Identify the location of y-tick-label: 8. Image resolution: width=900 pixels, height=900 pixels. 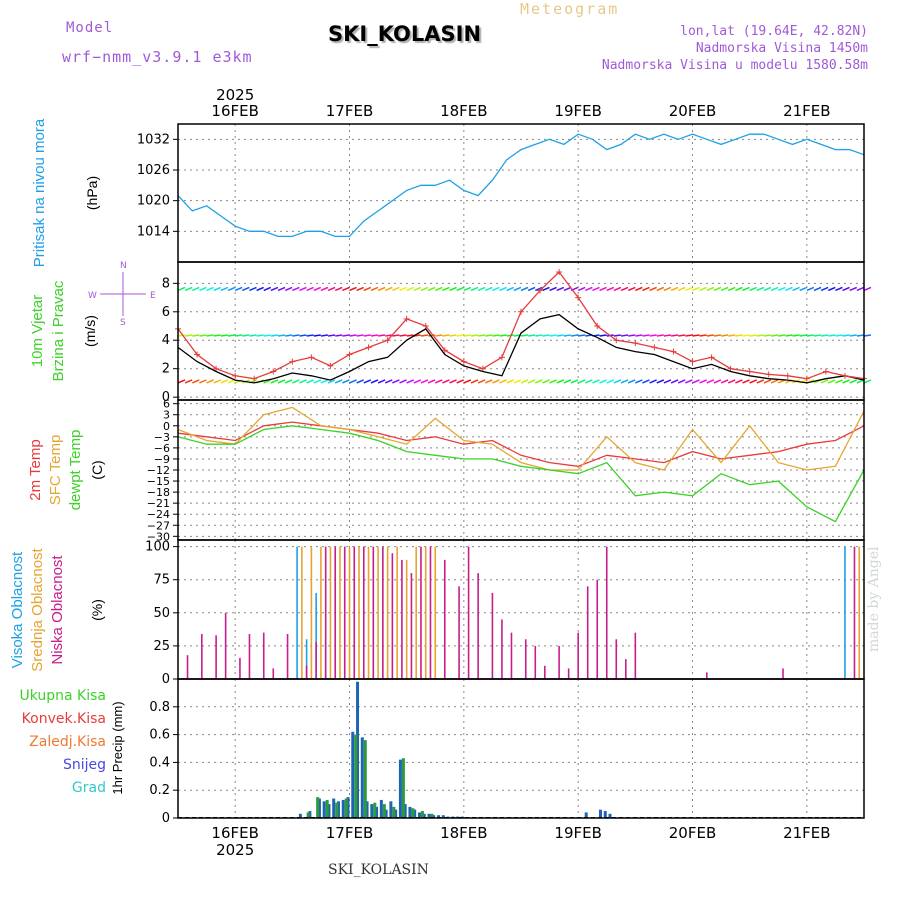
(166, 283).